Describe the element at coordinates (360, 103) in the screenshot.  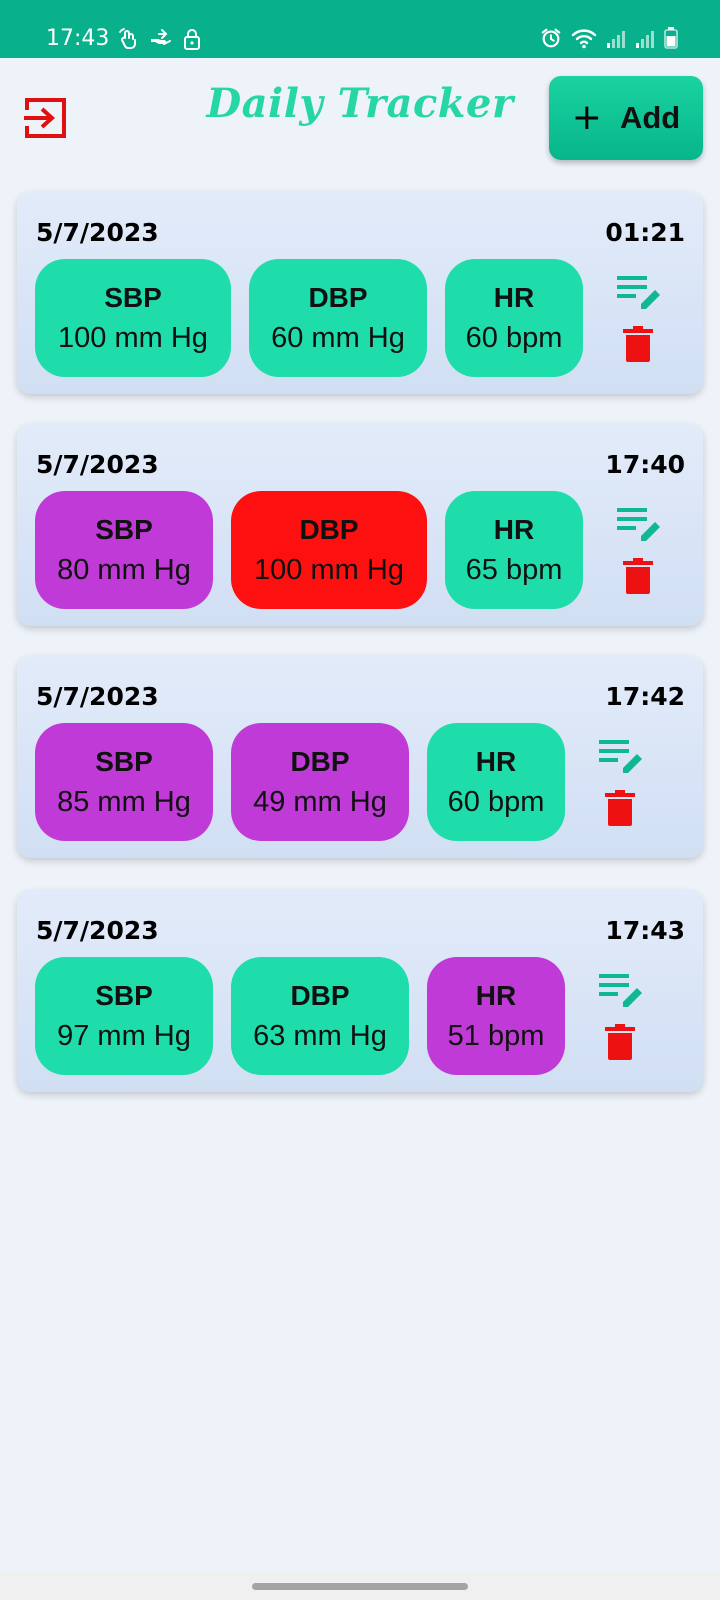
I see `app-title: Daily Tracker` at that location.